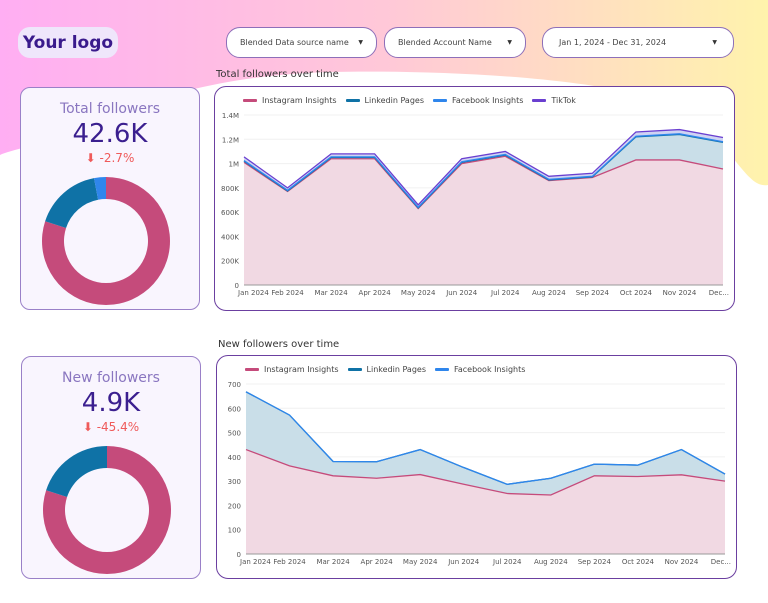 The height and width of the screenshot is (603, 768). Describe the element at coordinates (234, 385) in the screenshot. I see `y-tick-label: 700` at that location.